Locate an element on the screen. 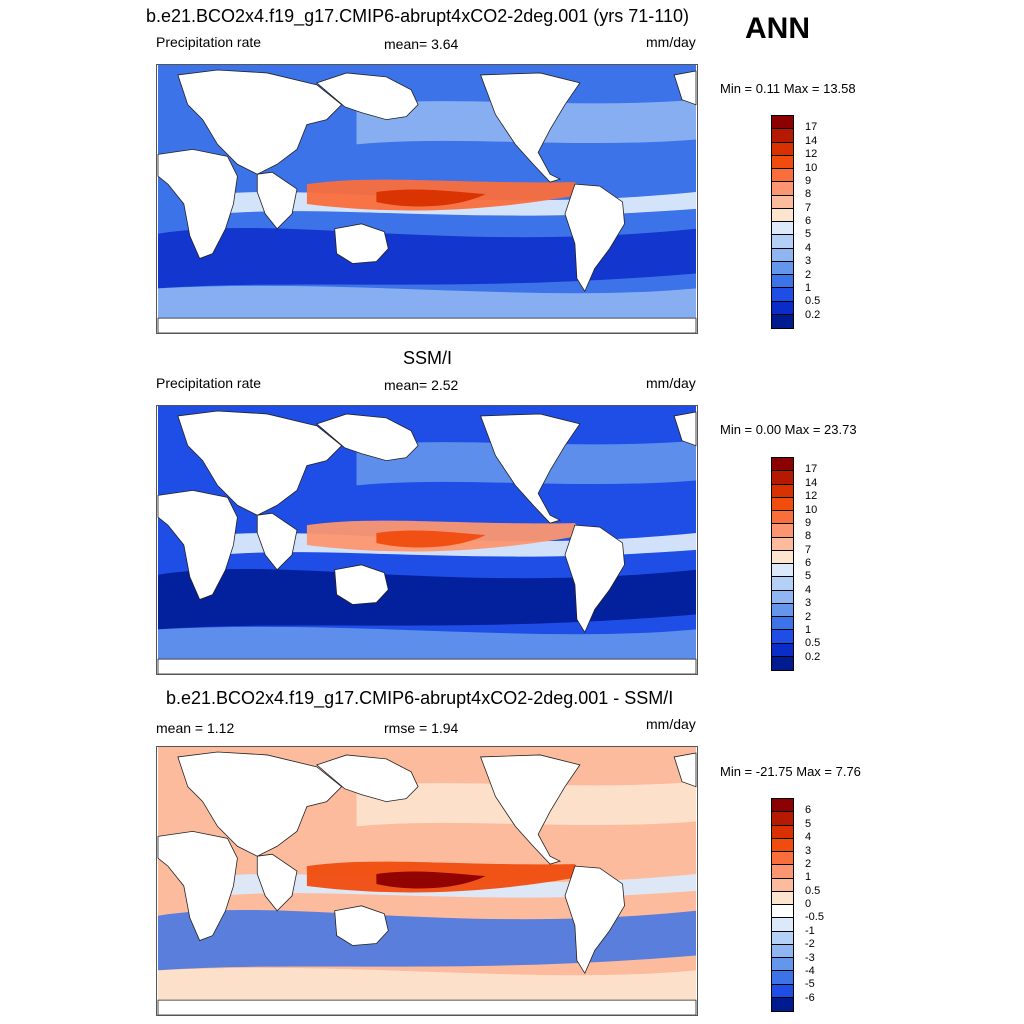  panel-2-colorbar is located at coordinates (782, 564).